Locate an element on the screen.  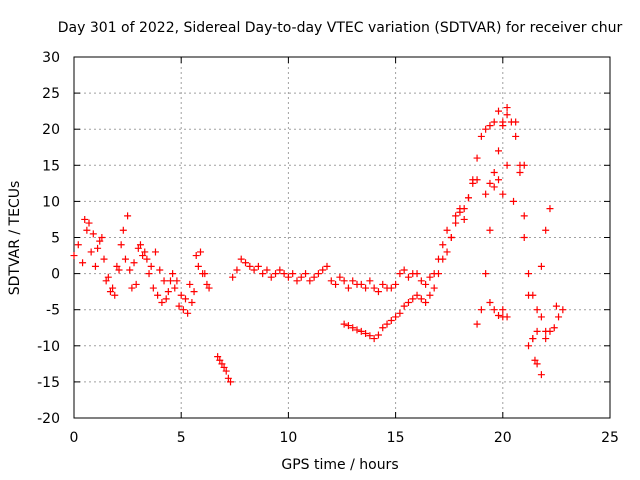
y-tick-label: 10 is located at coordinates (51, 202).